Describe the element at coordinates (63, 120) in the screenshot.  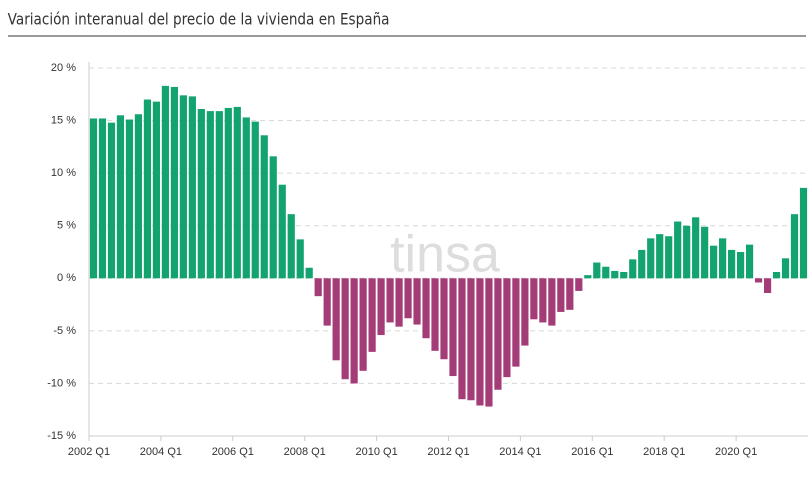
I see `y-tick-label: 15 %` at that location.